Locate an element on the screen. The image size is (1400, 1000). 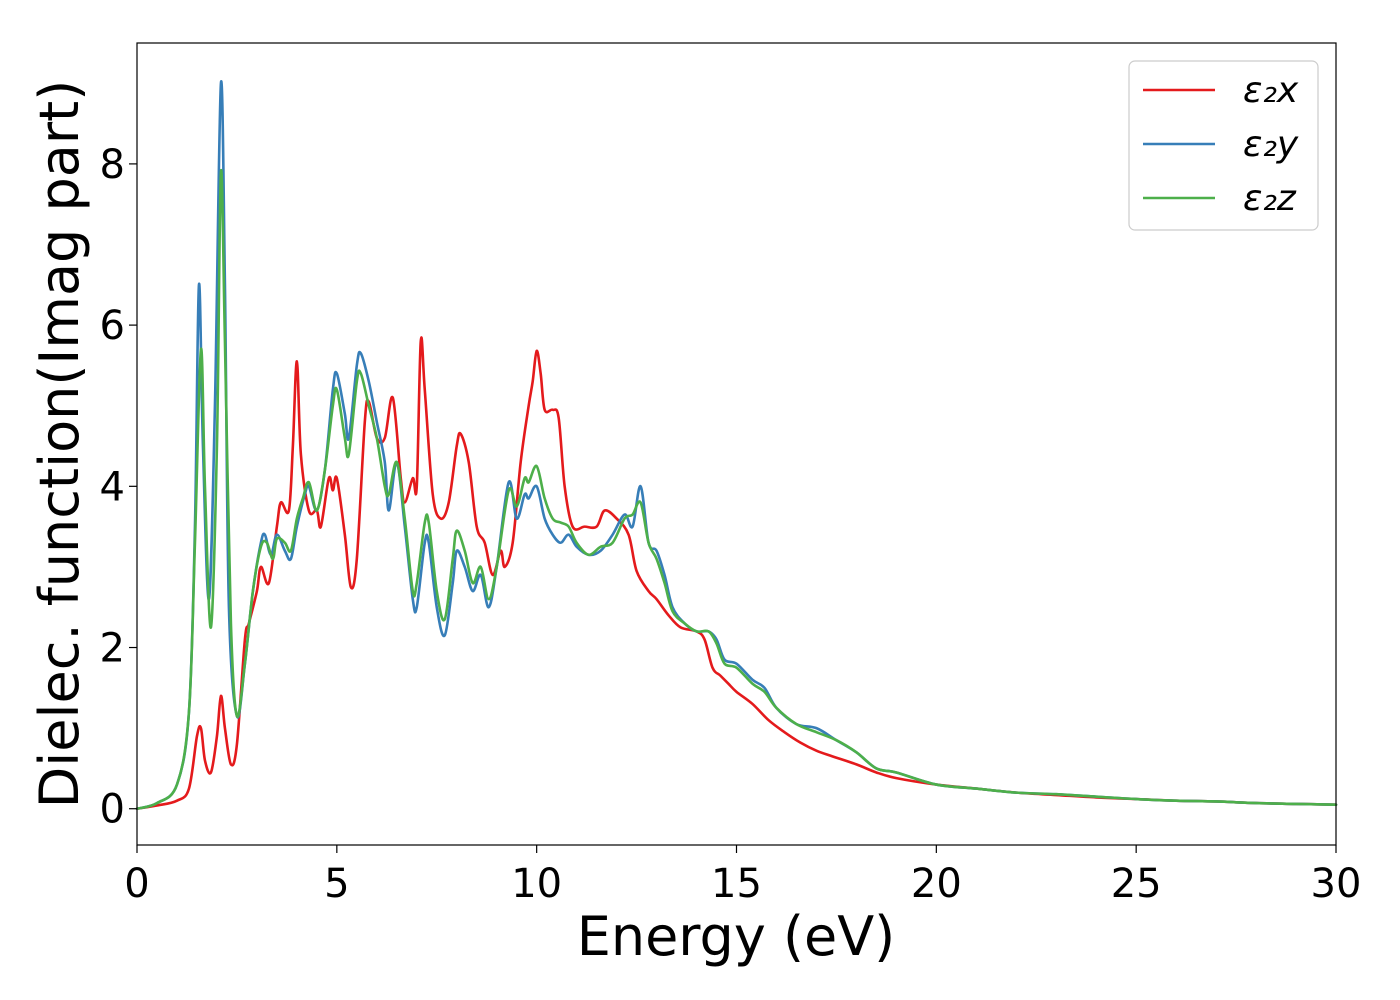
legend: ε₂x ε₂y ε₂z is located at coordinates (1223, 145).